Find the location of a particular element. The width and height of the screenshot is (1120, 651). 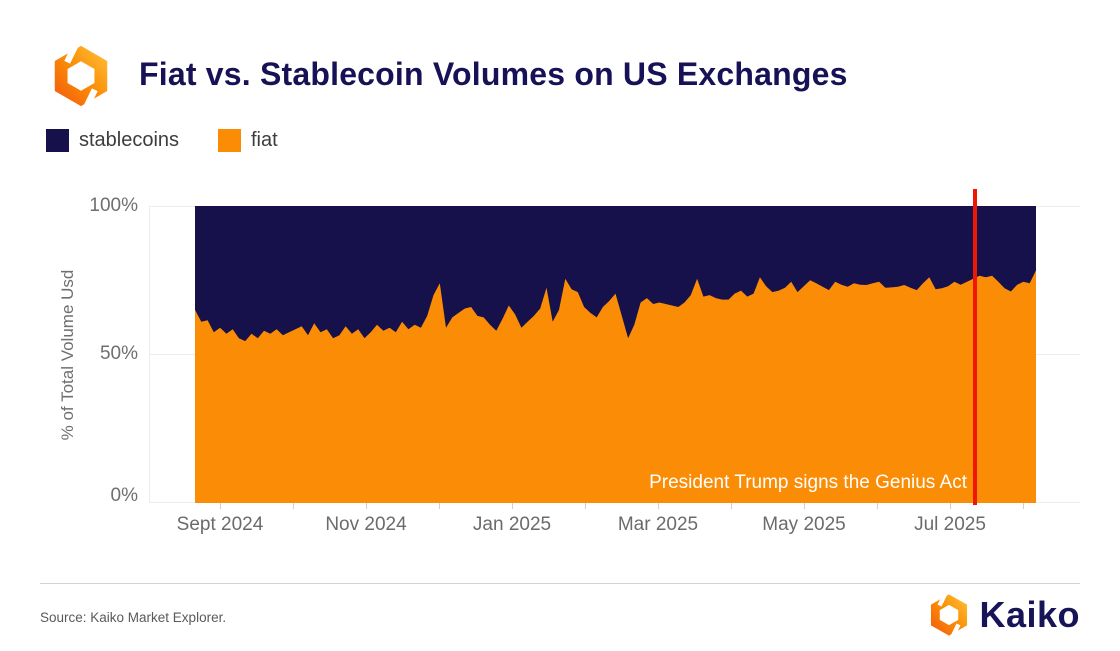

x-tick-label: May 2025 is located at coordinates (804, 524).